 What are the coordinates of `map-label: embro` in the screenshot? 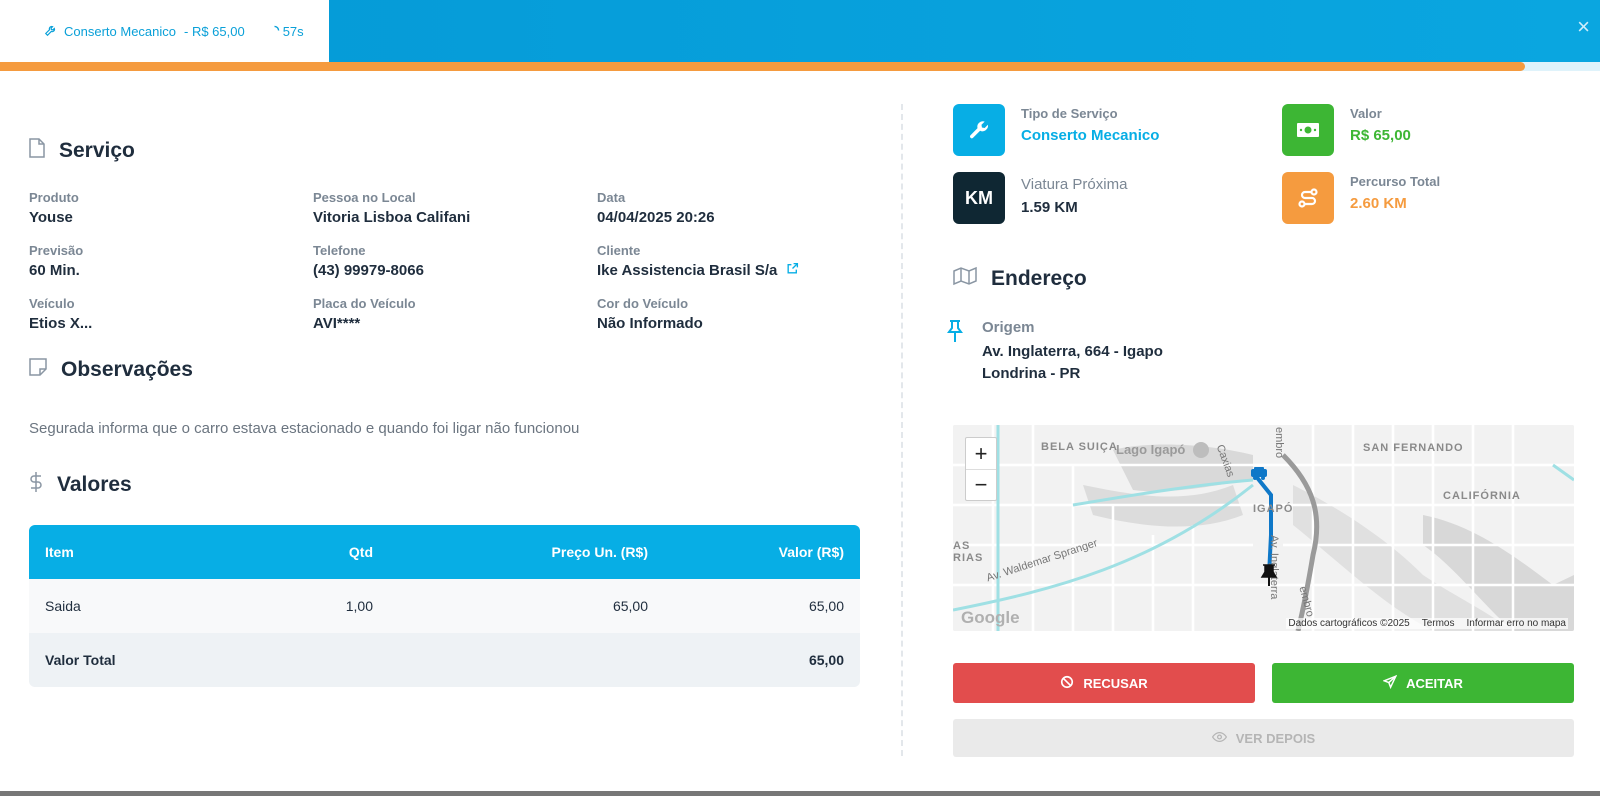 It's located at (1279, 443).